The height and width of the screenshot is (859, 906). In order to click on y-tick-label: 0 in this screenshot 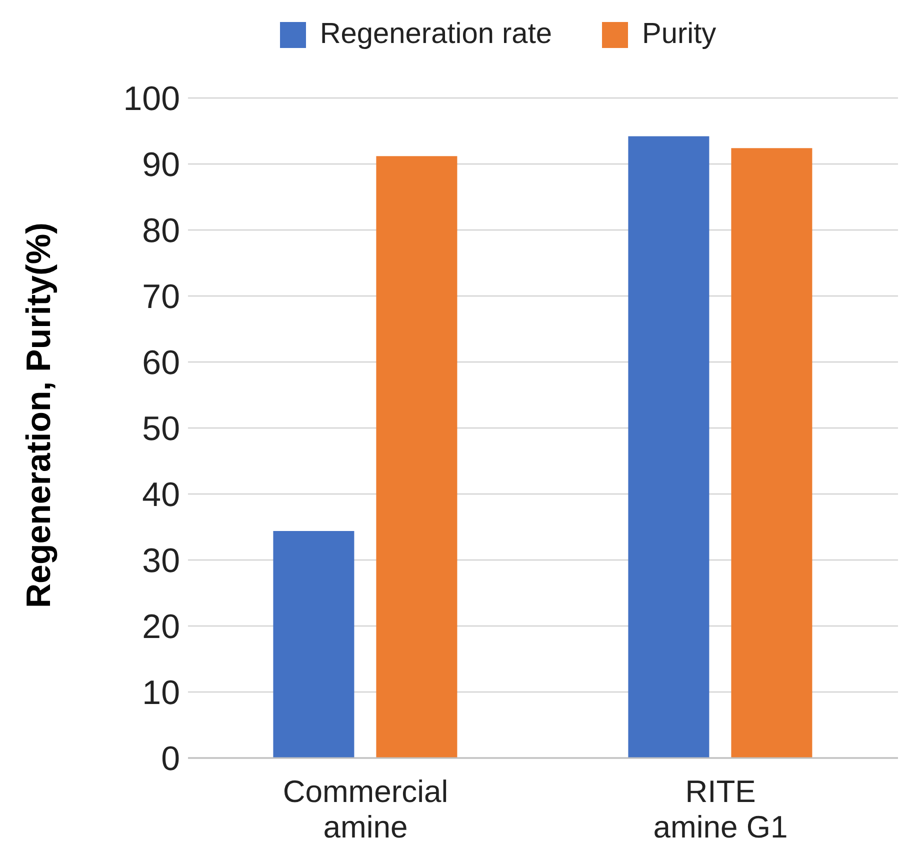, I will do `click(170, 759)`.